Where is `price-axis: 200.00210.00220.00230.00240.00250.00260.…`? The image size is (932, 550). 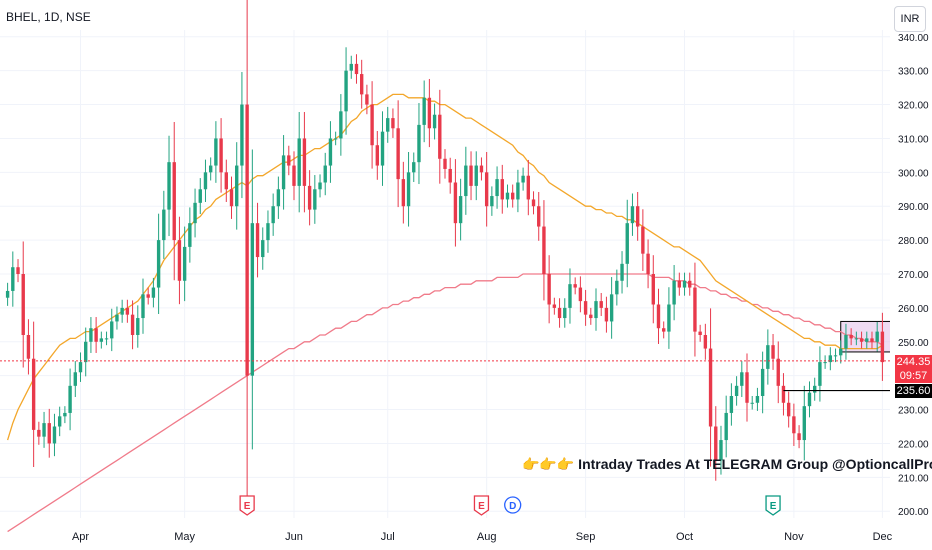 price-axis: 200.00210.00220.00230.00240.00250.00260.… is located at coordinates (911, 275).